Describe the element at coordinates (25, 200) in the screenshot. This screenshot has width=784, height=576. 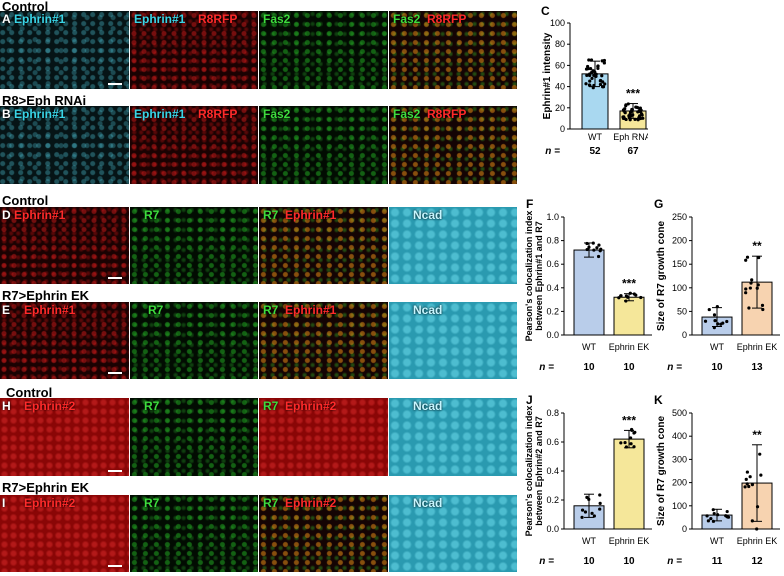
I see `section-title-control-d: Control` at that location.